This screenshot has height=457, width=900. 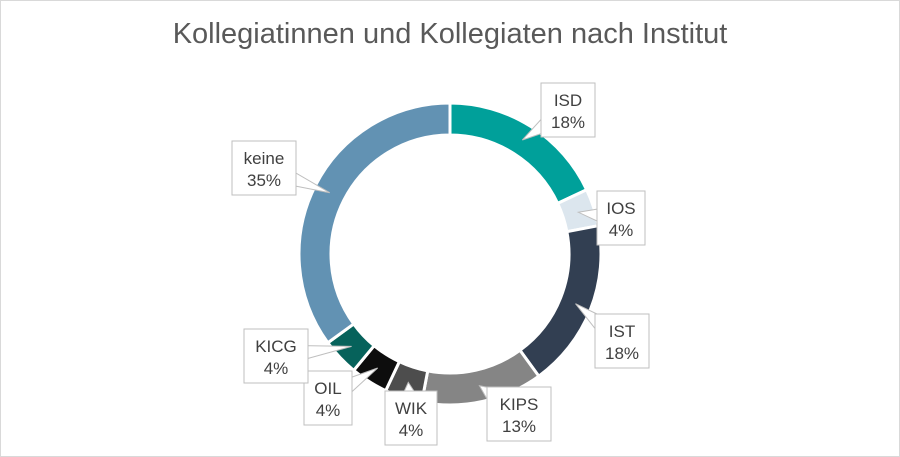 I want to click on slice-label-isd: ISD, so click(x=568, y=100).